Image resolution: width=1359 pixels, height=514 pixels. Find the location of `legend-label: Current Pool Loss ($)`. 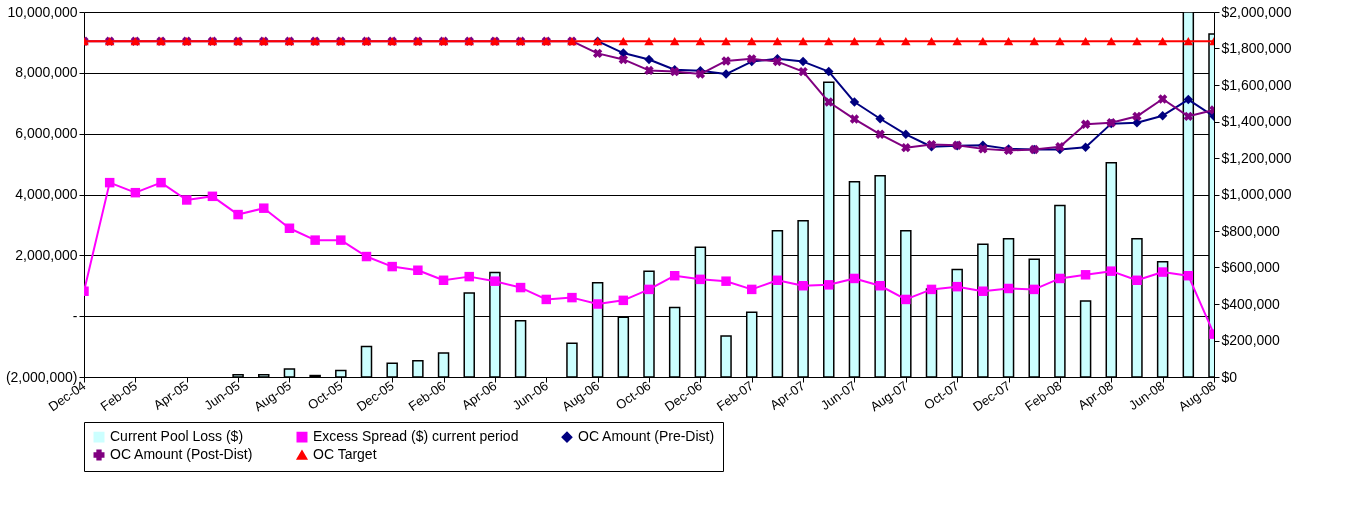

legend-label: Current Pool Loss ($) is located at coordinates (177, 436).